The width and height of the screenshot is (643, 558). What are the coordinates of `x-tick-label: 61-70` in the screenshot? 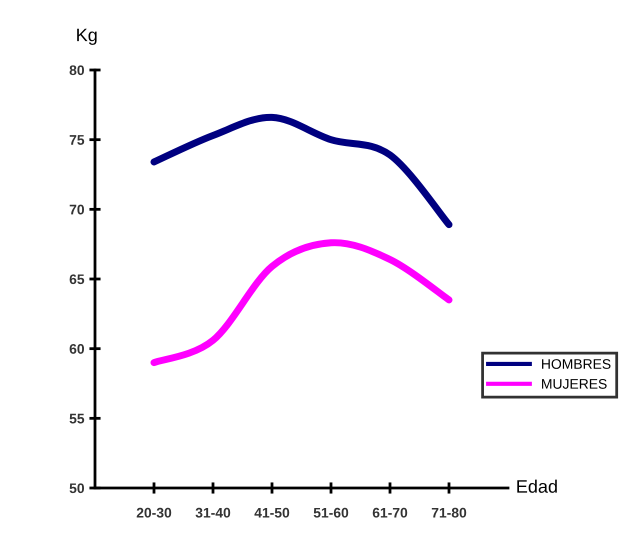 It's located at (390, 513).